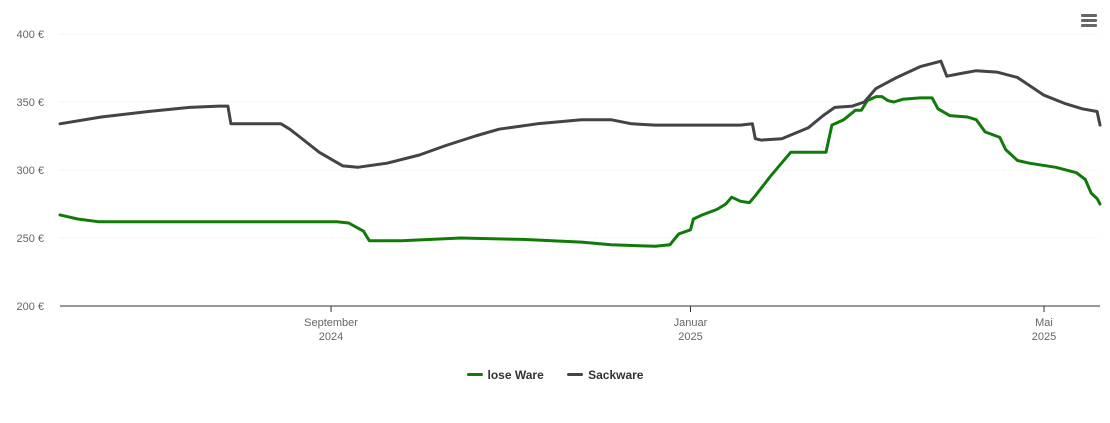 The width and height of the screenshot is (1110, 423). What do you see at coordinates (331, 337) in the screenshot?
I see `x-tick-sublabel: 2024` at bounding box center [331, 337].